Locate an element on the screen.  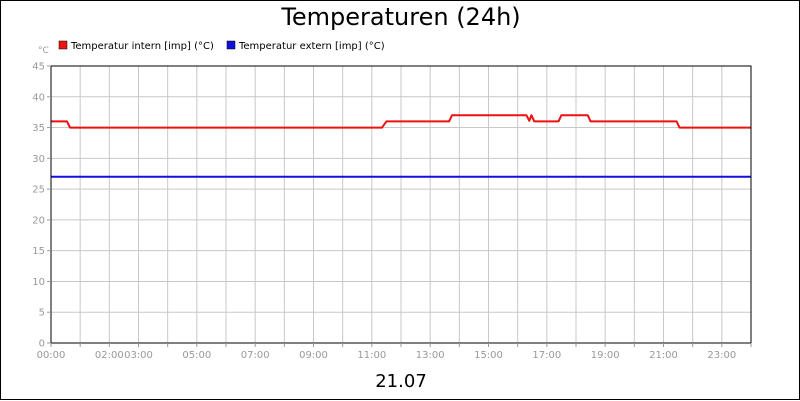
x-axis-date: 21.07 is located at coordinates (401, 381).